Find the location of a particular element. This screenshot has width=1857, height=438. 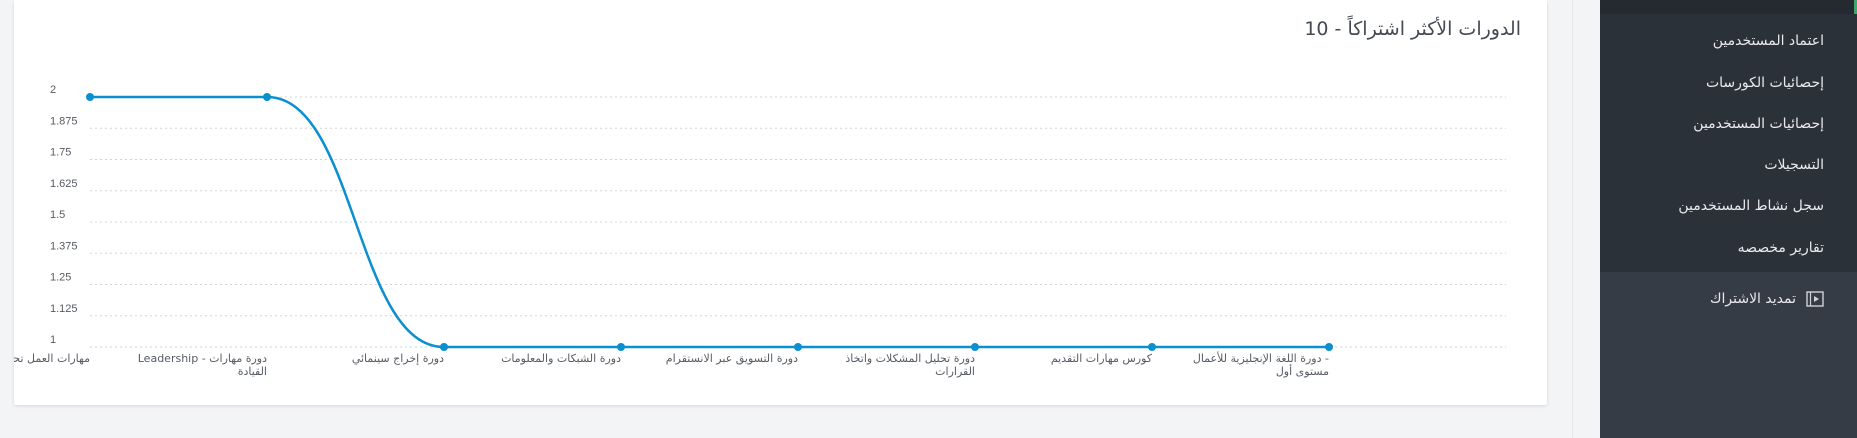

sidebar-item-user-approval: اعتماد المستخدمين is located at coordinates (1768, 41).